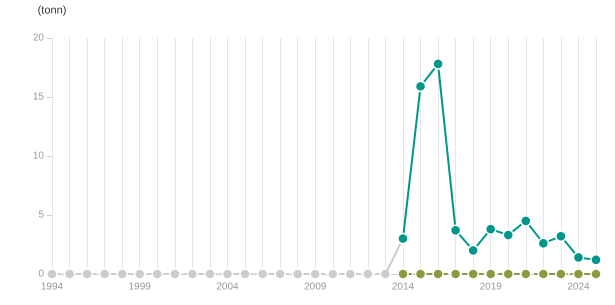 This screenshot has height=305, width=615. What do you see at coordinates (41, 274) in the screenshot?
I see `y-tick-label: 0` at bounding box center [41, 274].